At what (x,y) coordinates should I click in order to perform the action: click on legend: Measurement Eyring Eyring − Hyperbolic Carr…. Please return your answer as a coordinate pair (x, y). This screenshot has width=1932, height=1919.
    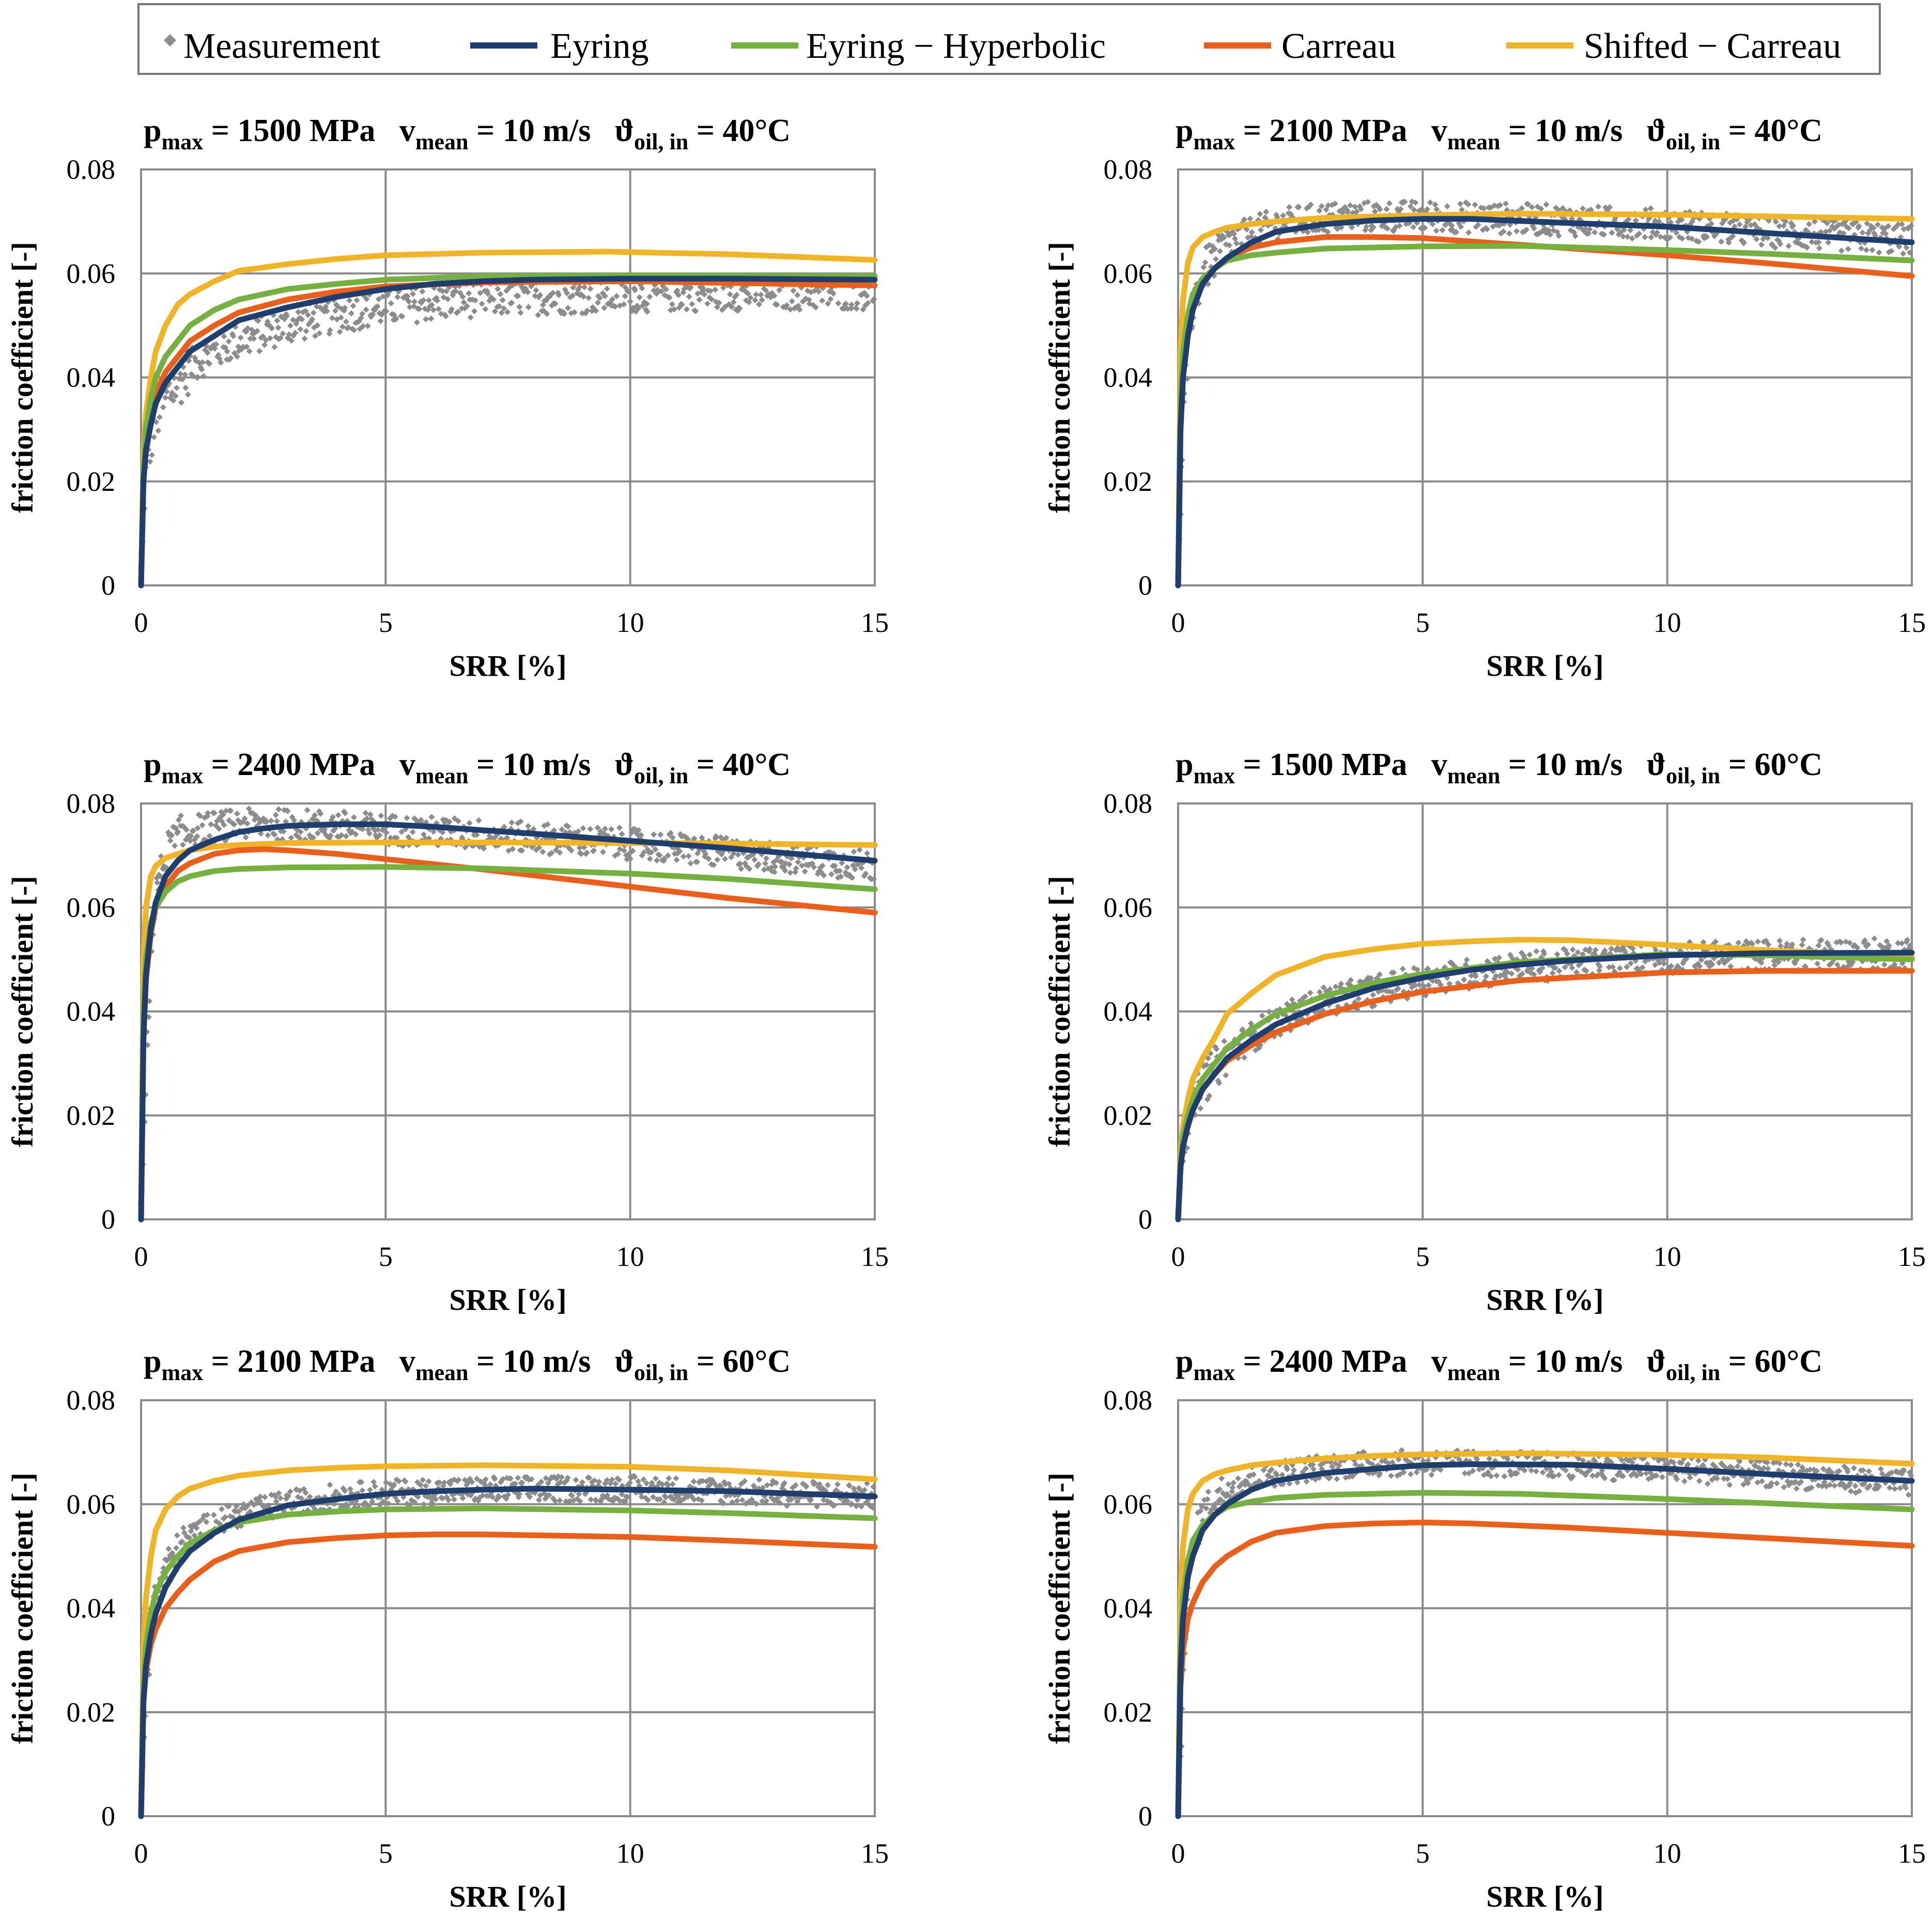
    Looking at the image, I should click on (1009, 39).